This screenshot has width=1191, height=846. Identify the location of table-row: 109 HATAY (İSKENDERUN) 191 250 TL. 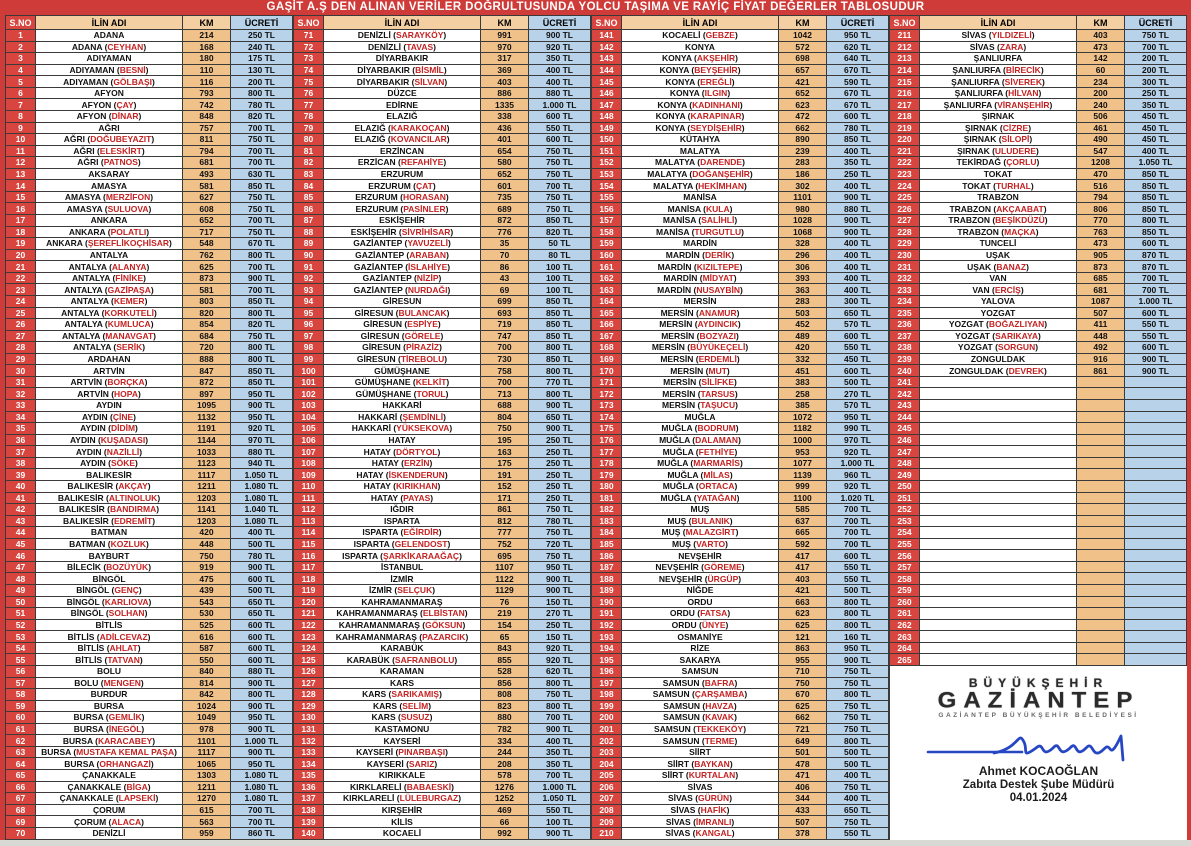
(442, 474).